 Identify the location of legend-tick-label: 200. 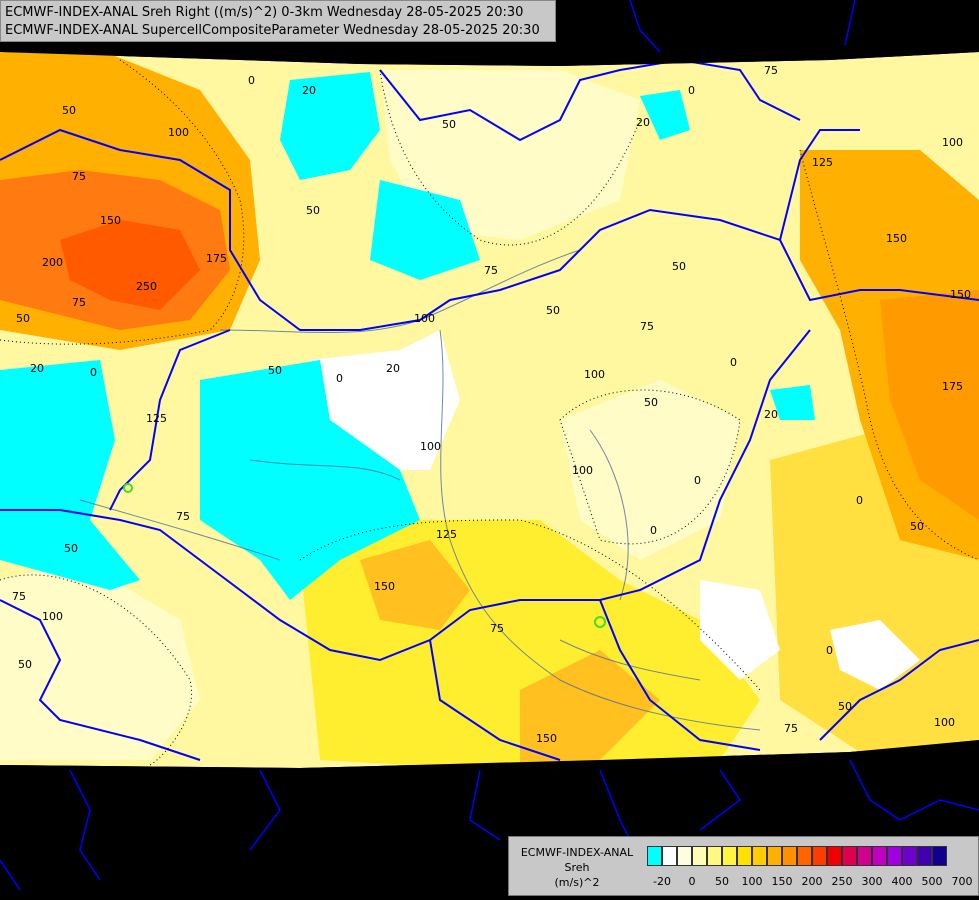
(812, 881).